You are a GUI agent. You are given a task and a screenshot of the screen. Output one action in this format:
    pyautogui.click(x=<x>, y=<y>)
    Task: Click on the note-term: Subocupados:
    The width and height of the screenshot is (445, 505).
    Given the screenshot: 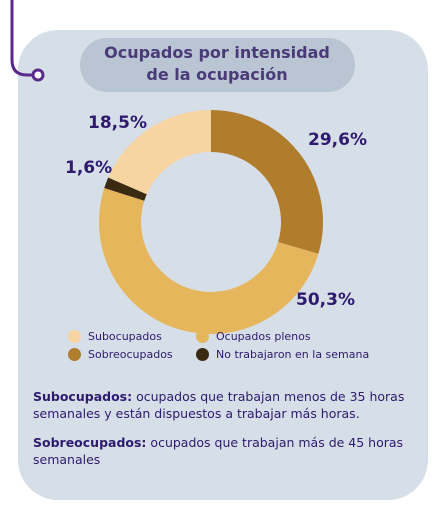 What is the action you would take?
    pyautogui.click(x=83, y=396)
    